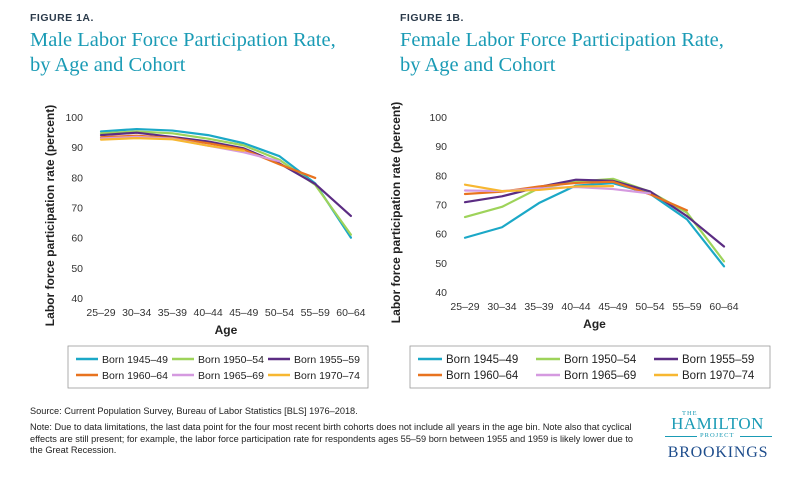  I want to click on hamilton-logo-wordmark: HAMILTON, so click(717, 423).